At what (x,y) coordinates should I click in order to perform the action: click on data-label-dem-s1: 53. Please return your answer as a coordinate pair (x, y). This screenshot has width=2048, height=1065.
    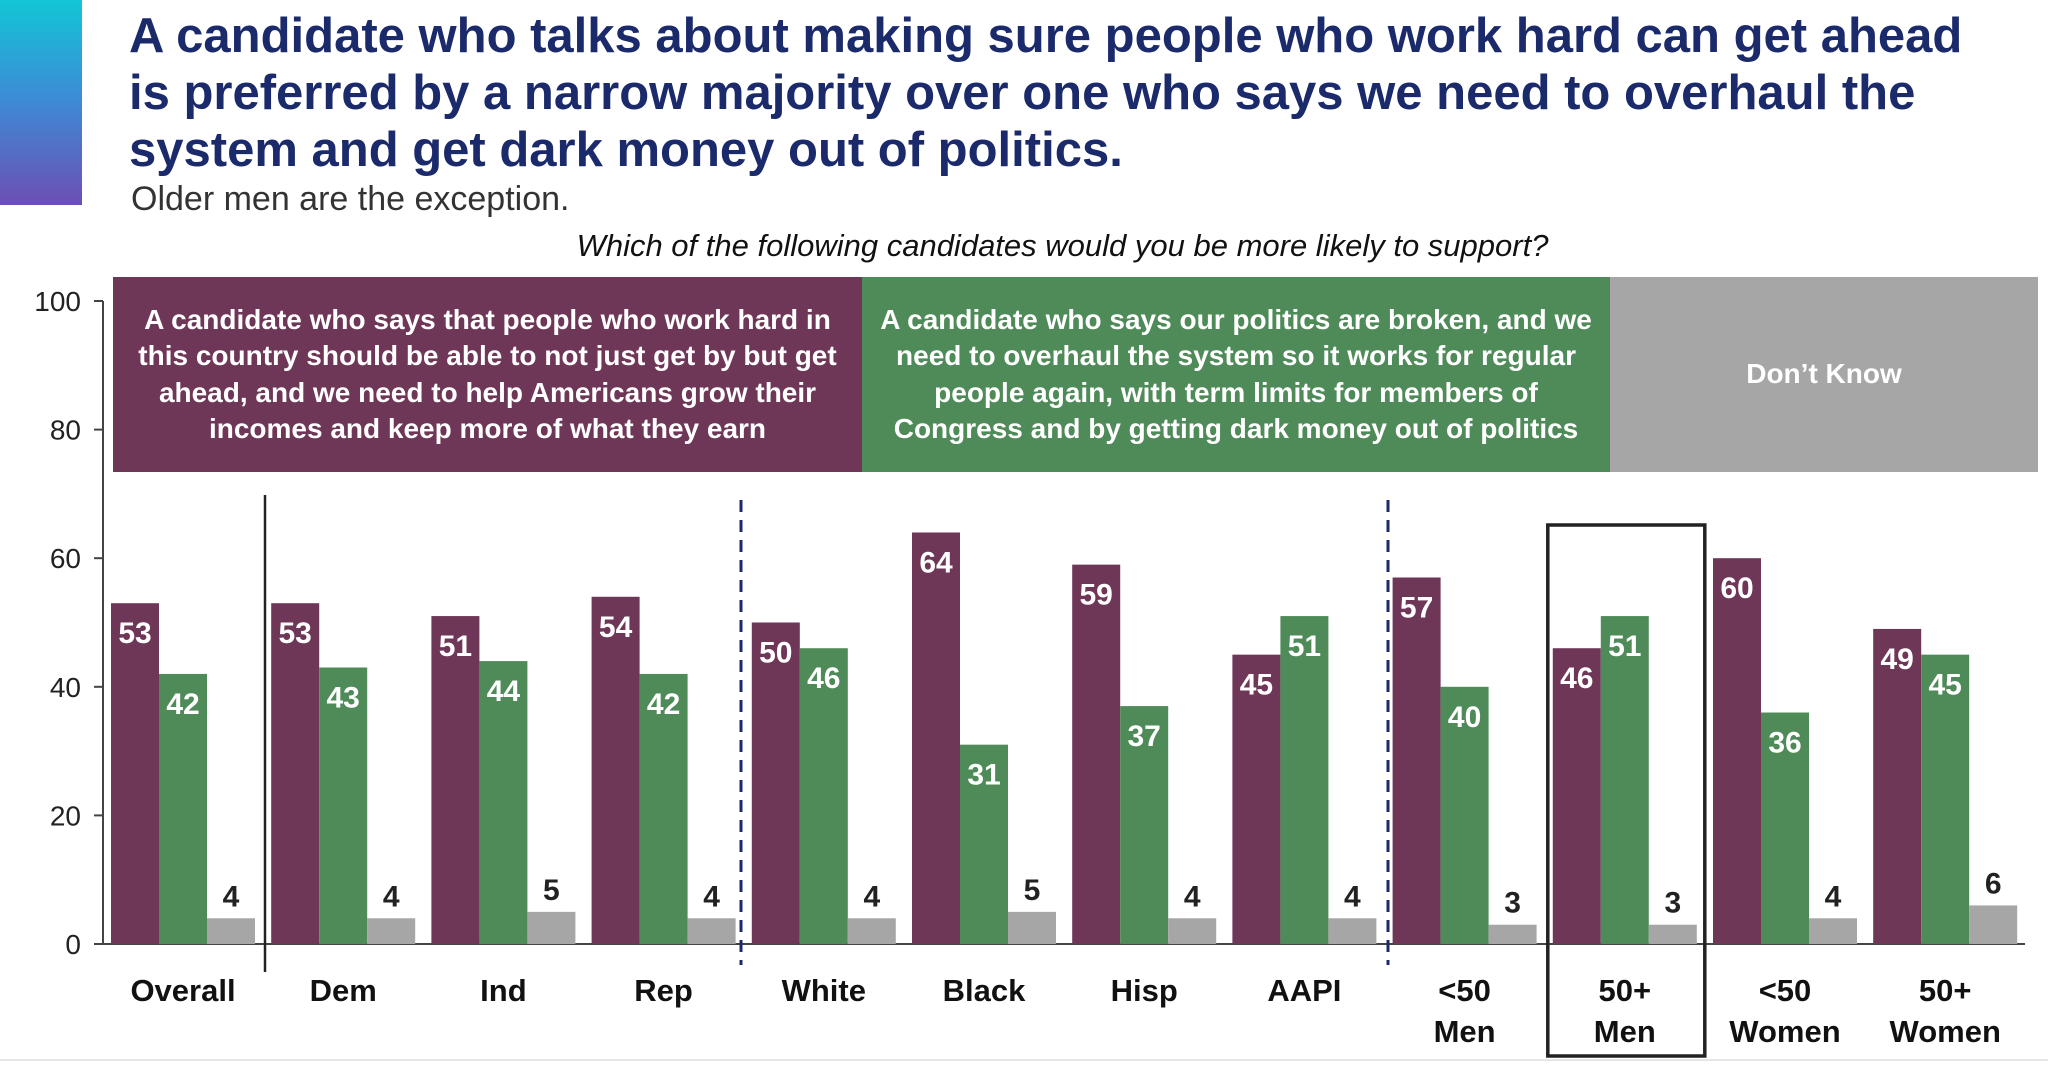
    Looking at the image, I should click on (295, 633).